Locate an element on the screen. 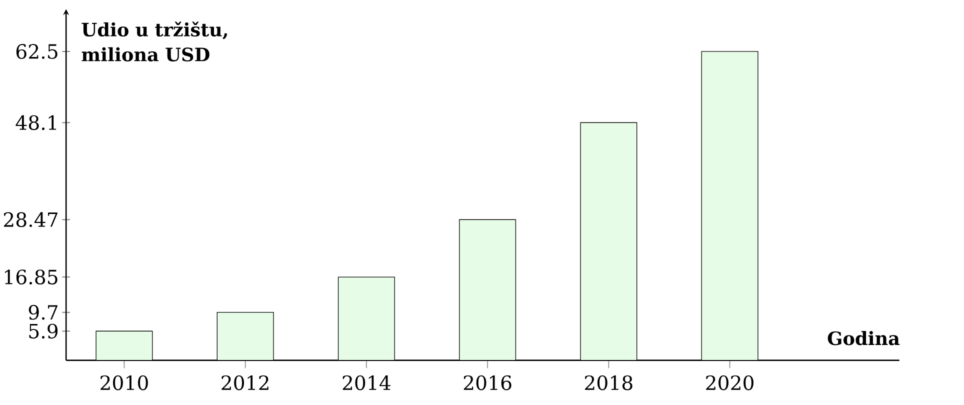  x-tick-label: 2016 is located at coordinates (488, 382).